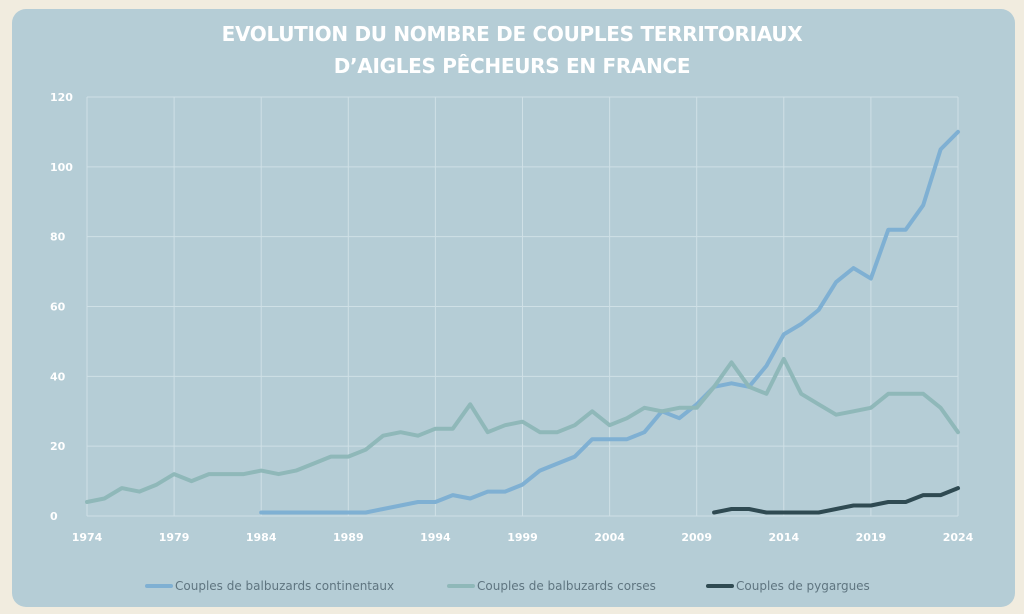 This screenshot has height=614, width=1024. I want to click on x-tick-label-1974: 1974, so click(87, 537).